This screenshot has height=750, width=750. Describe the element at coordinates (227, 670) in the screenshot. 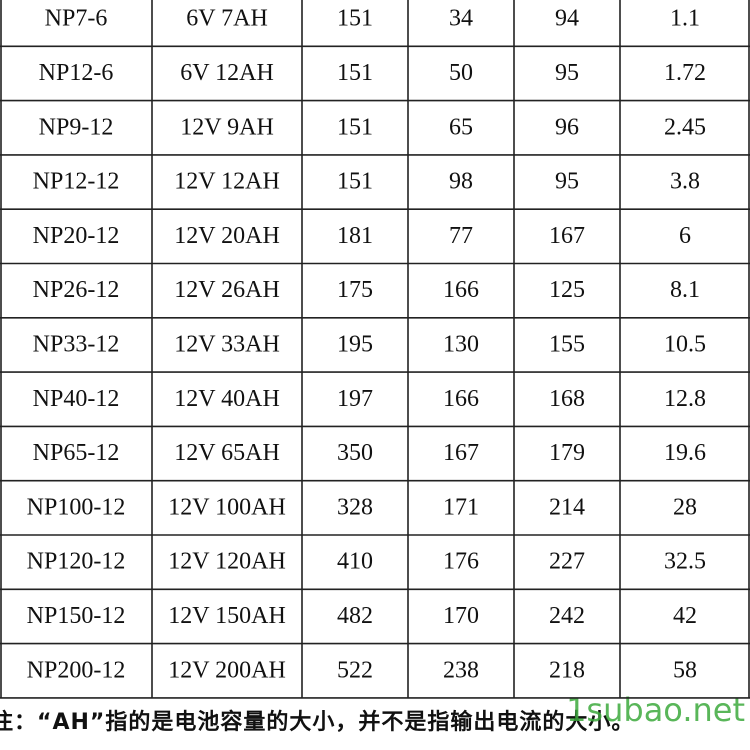

I see `table-cell: 12V 200AH` at that location.